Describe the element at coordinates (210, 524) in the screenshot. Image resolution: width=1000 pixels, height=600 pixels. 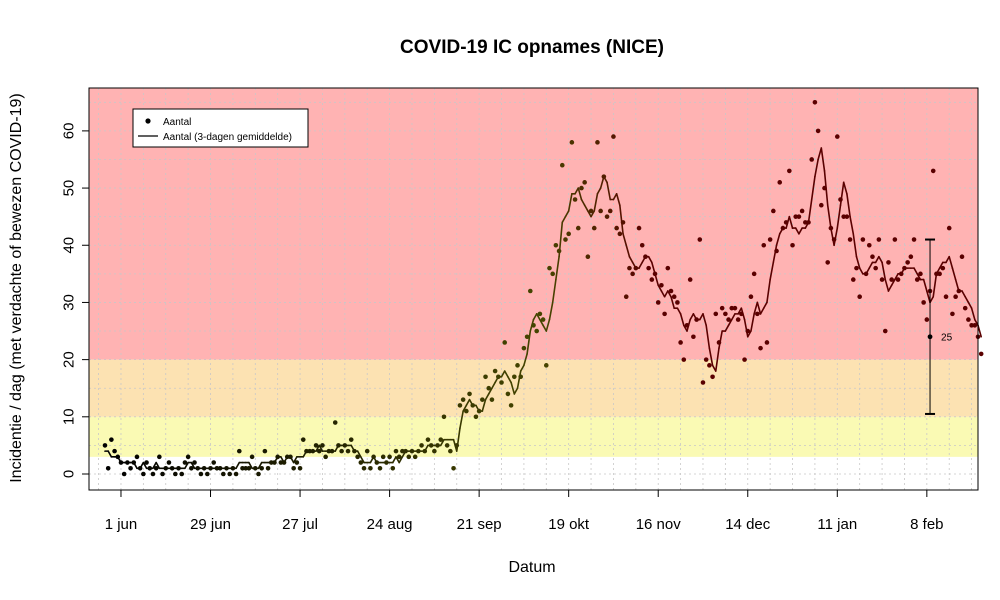
I see `x-tick-label-1: 29 jun` at that location.